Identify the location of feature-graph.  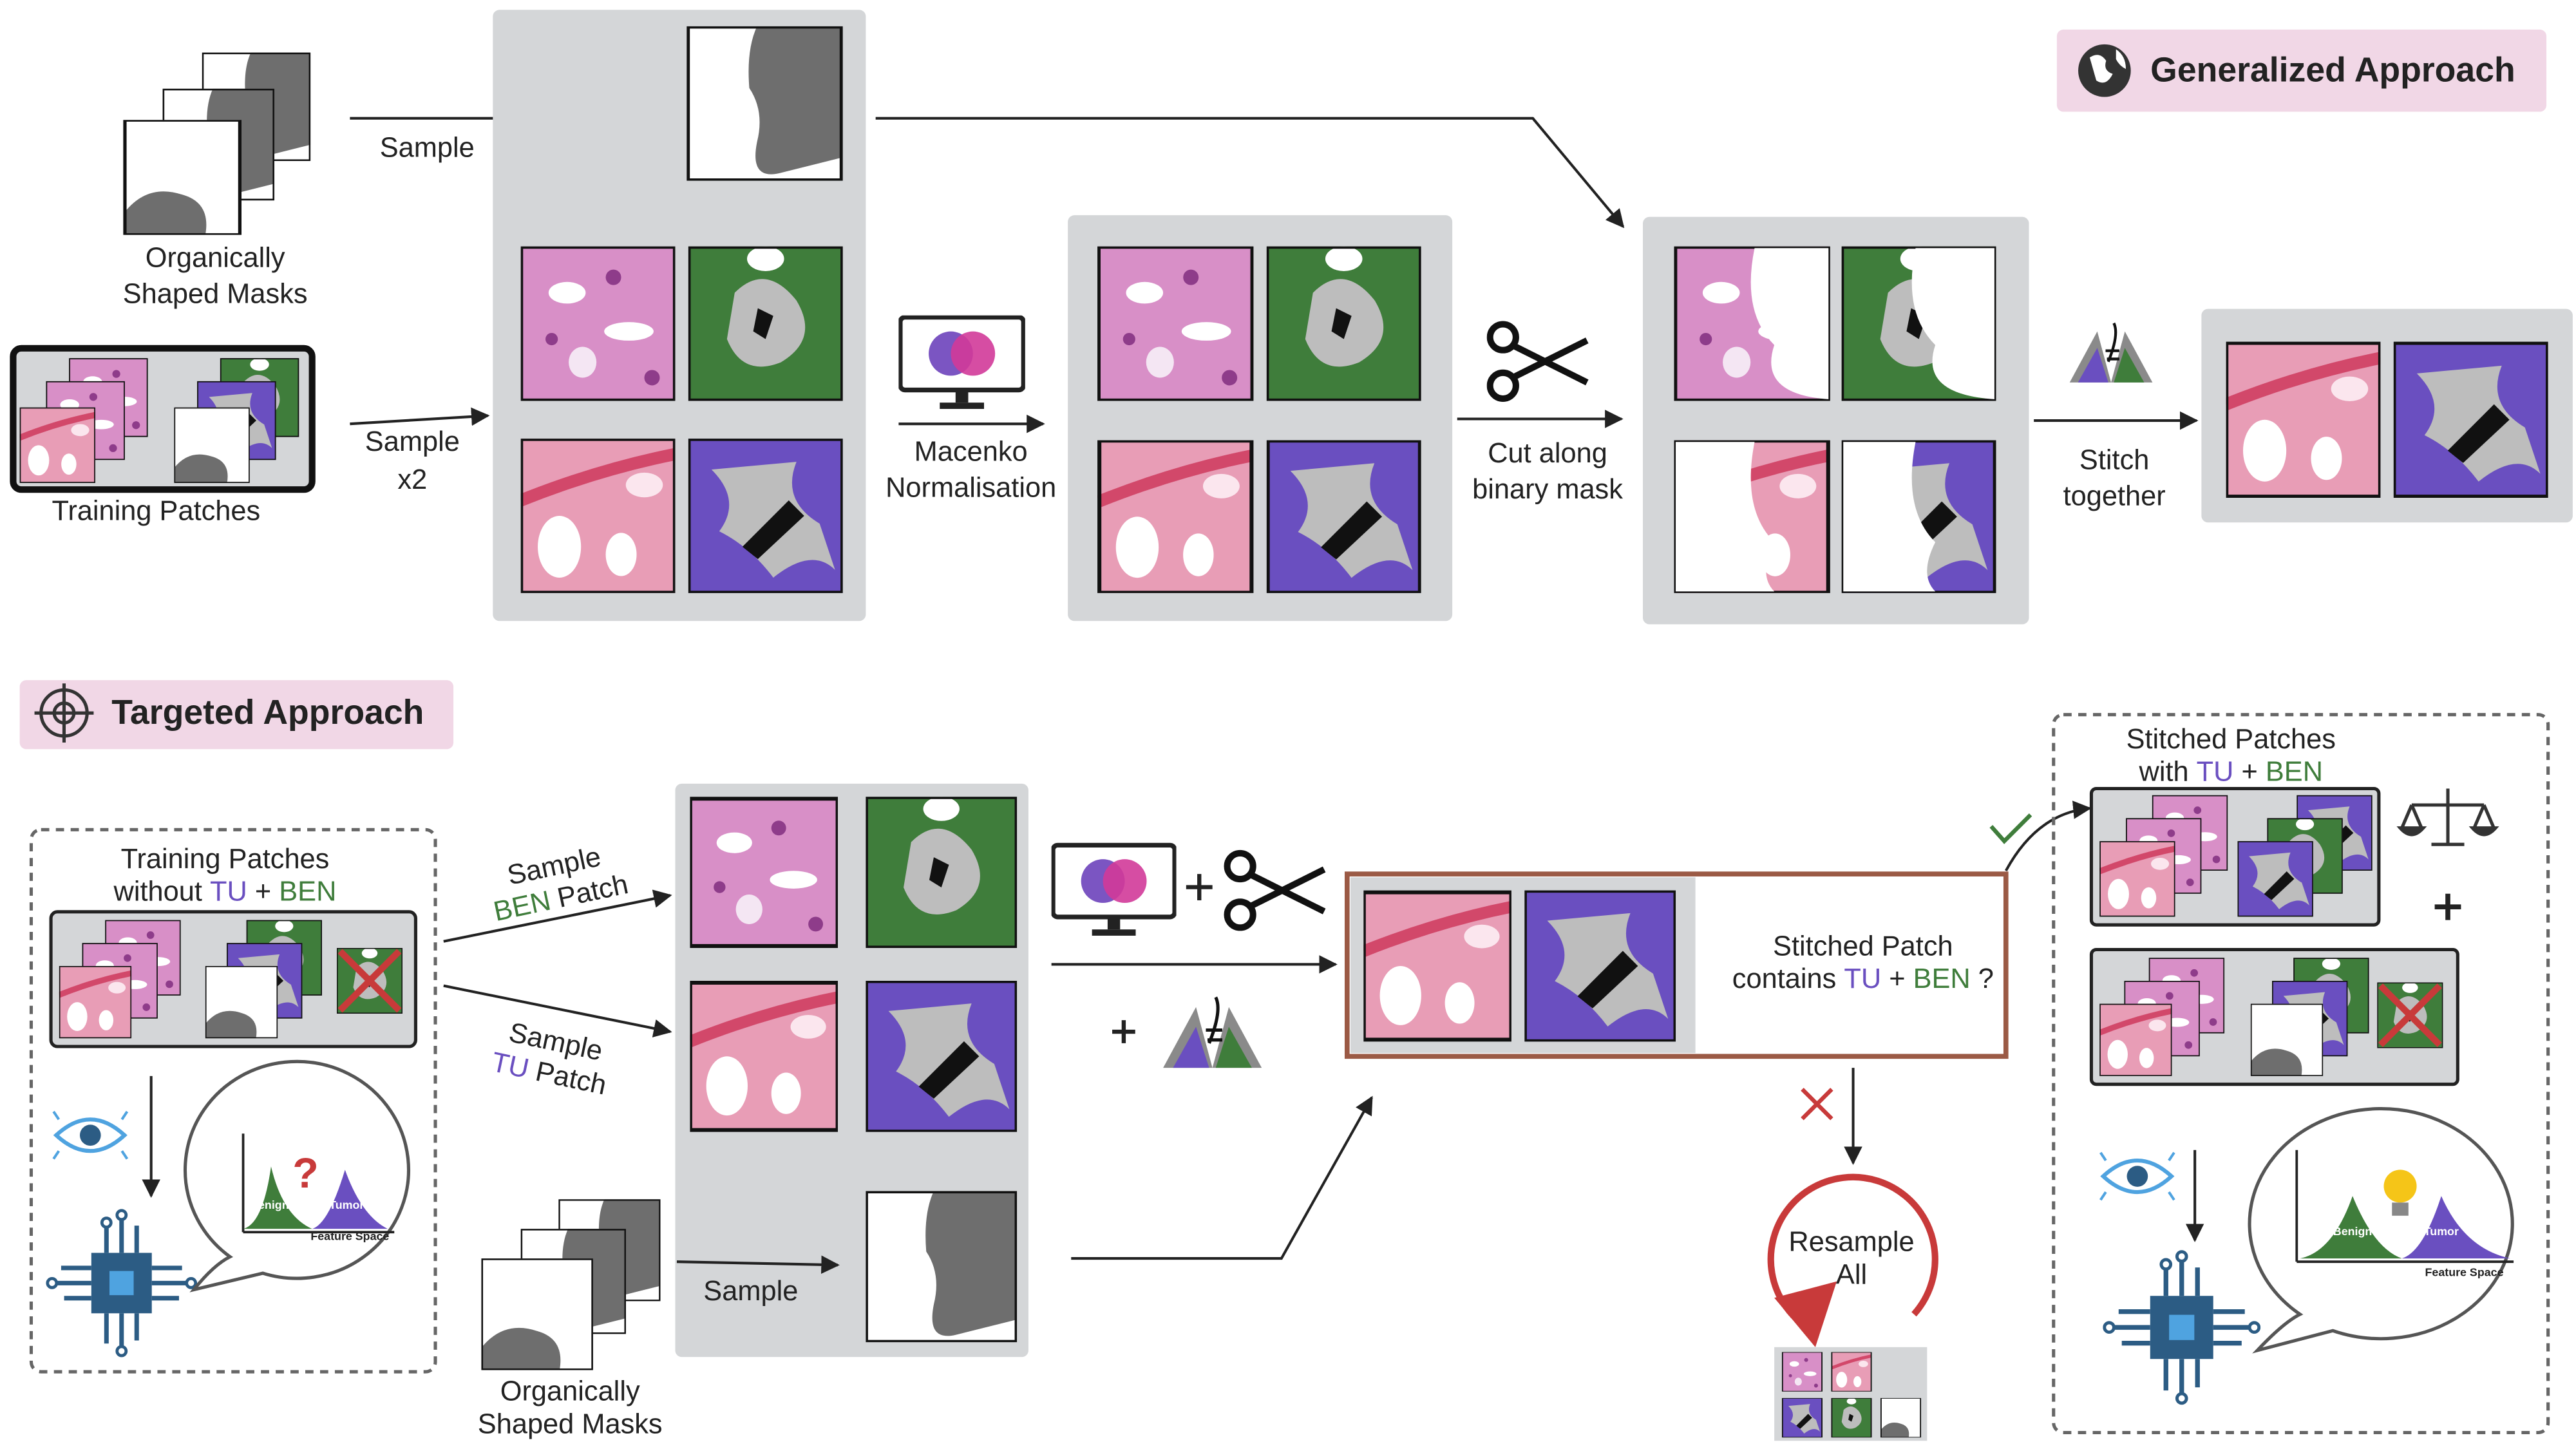
(2404, 1207).